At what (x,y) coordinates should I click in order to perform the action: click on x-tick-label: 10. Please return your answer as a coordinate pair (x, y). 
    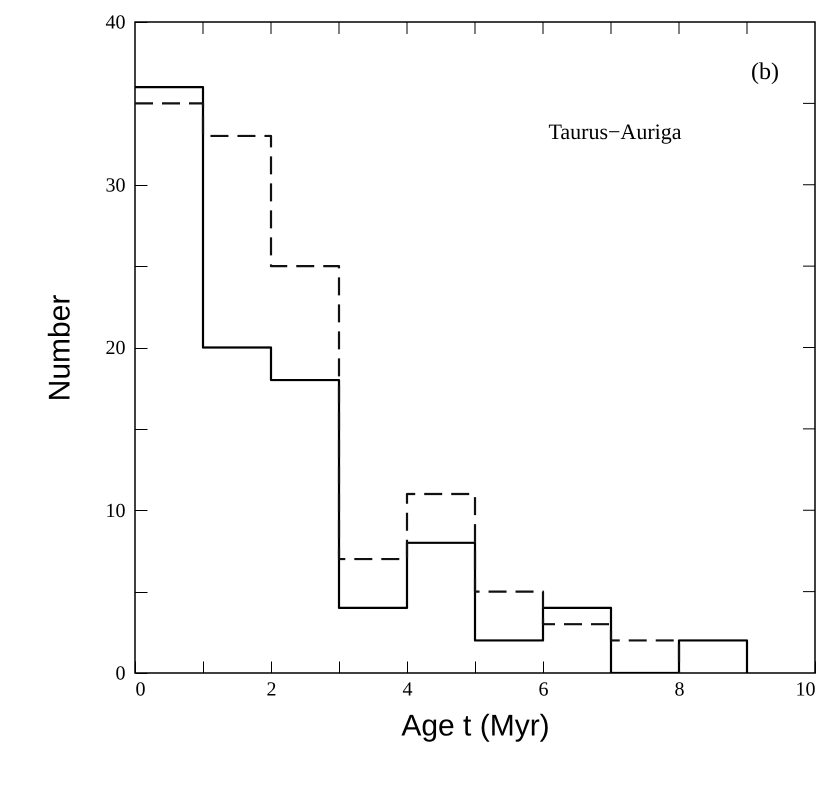
    Looking at the image, I should click on (806, 689).